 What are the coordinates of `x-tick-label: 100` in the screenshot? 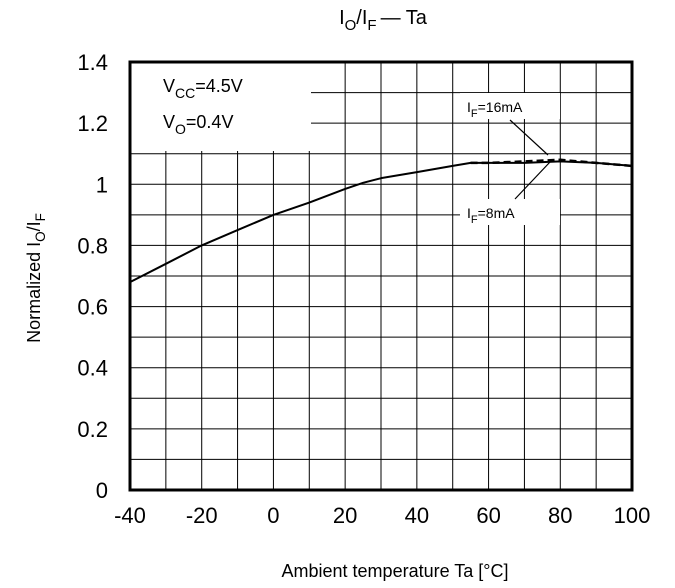 It's located at (632, 515).